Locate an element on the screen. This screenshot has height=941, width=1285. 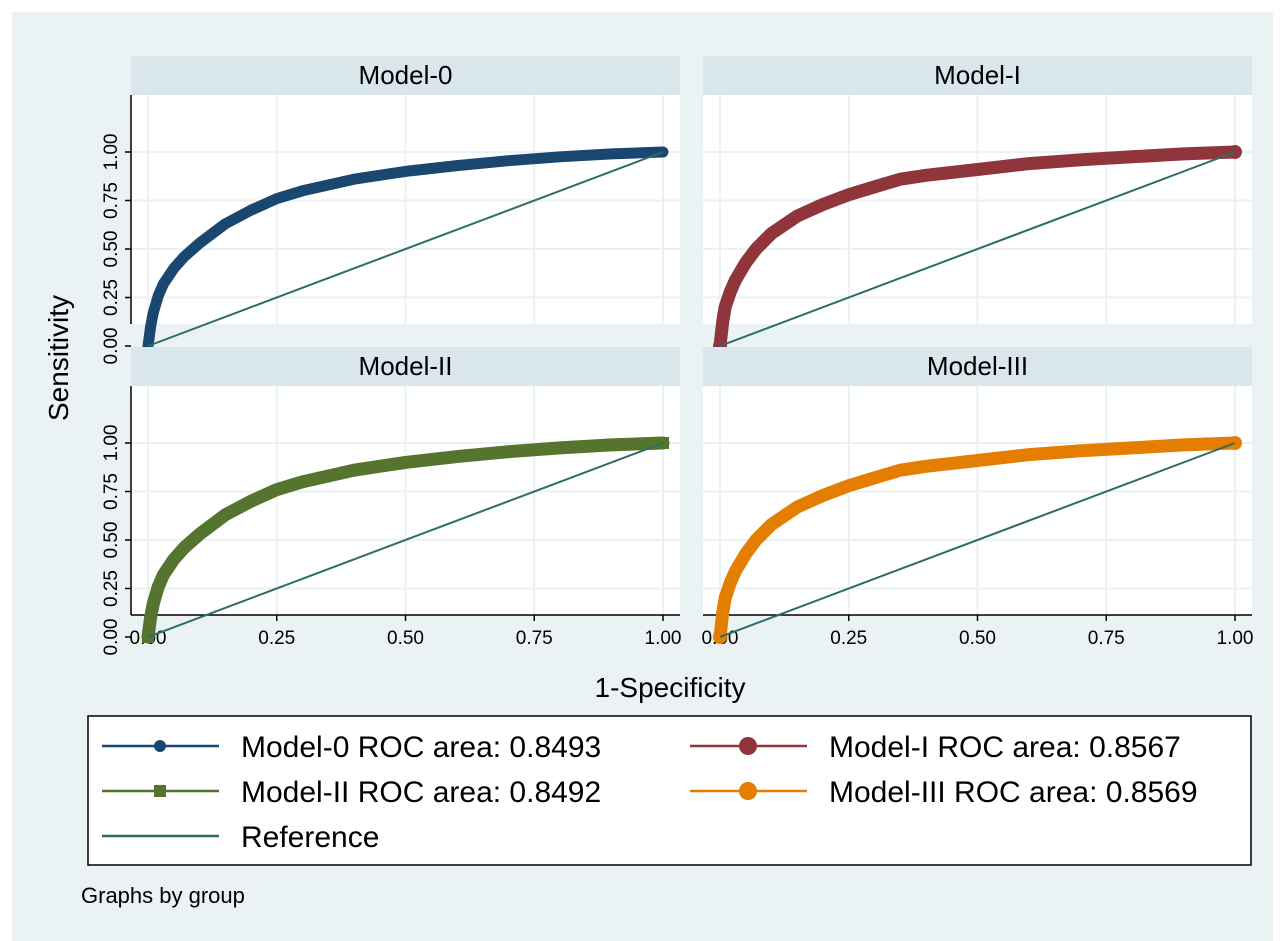
legend-item: Reference is located at coordinates (240, 837).